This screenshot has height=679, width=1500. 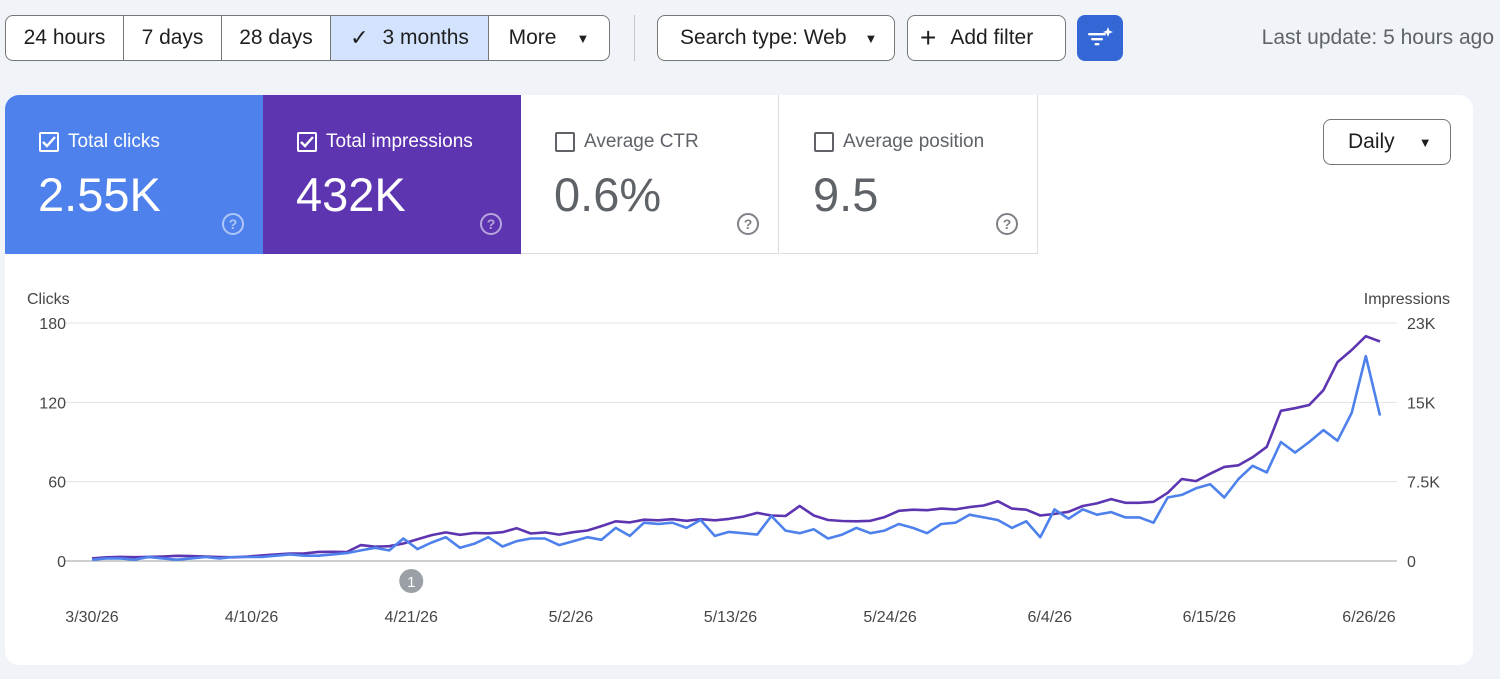 What do you see at coordinates (1423, 483) in the screenshot?
I see `y-right-tick-label: 7.5K` at bounding box center [1423, 483].